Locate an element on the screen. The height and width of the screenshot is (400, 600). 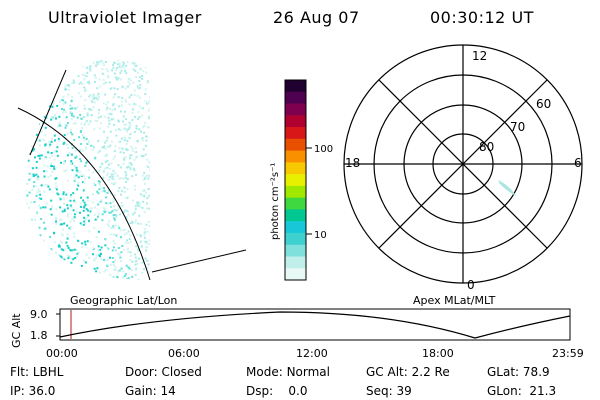
altitude-curve is located at coordinates (315, 325).